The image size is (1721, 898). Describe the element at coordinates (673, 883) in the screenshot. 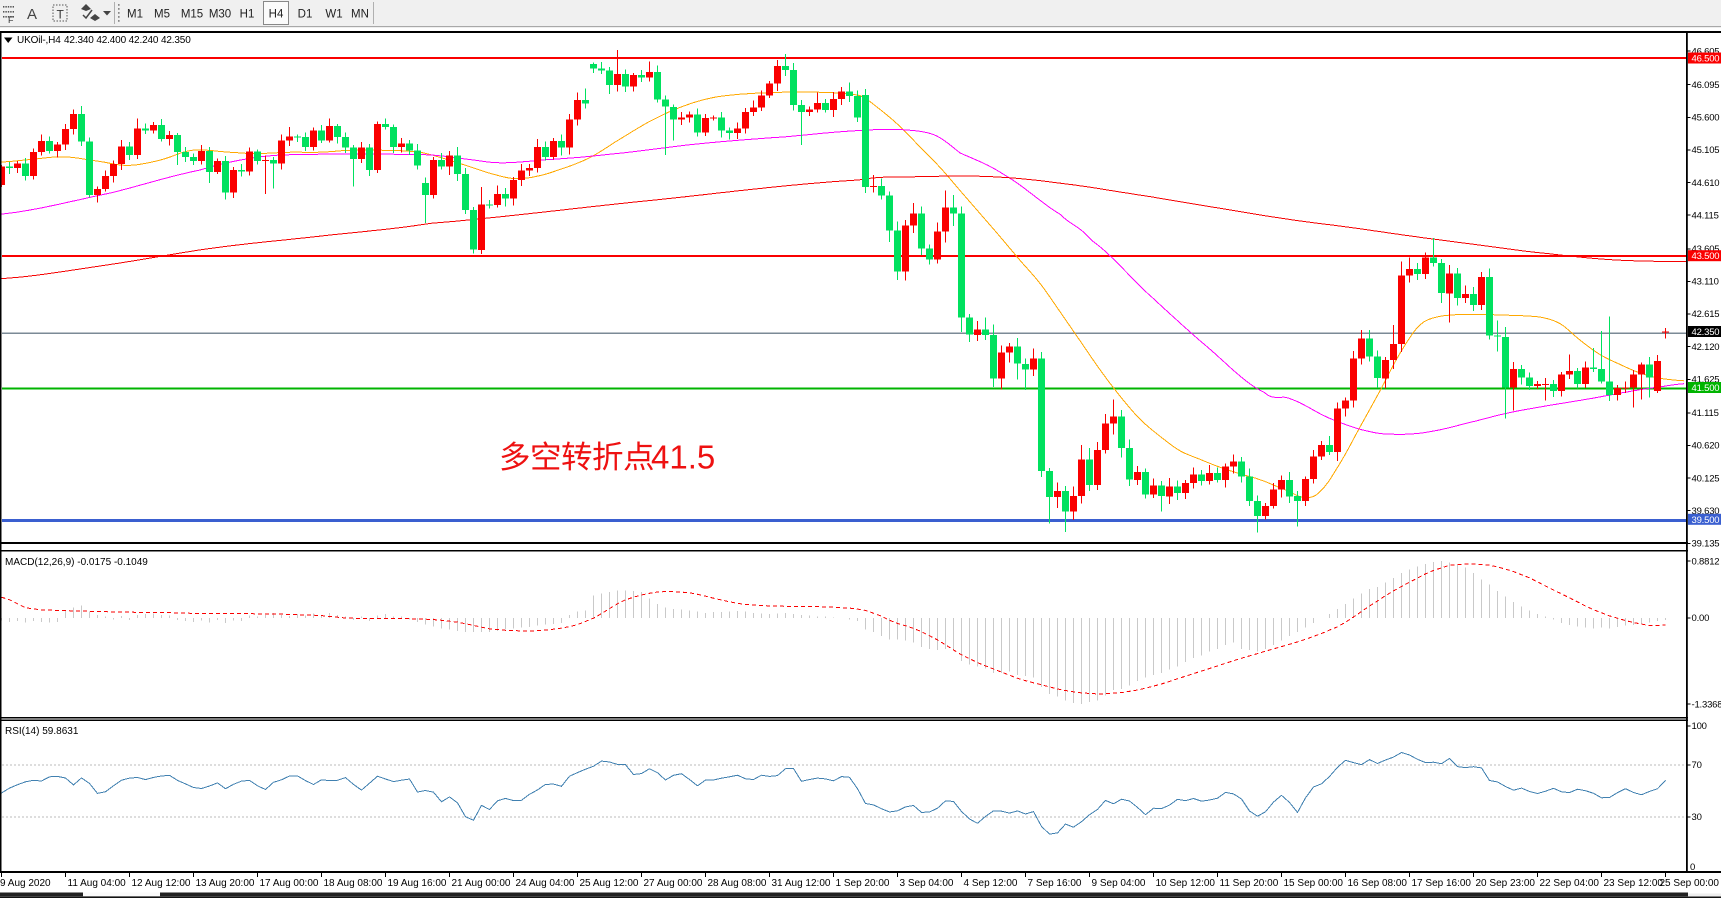

I see `svg-text: 27 Aug 00:00` at that location.